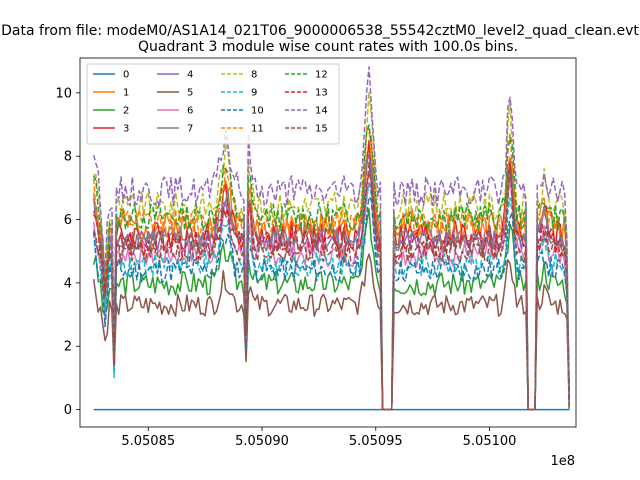 The height and width of the screenshot is (480, 640). Describe the element at coordinates (254, 93) in the screenshot. I see `legend-label-9: 9` at that location.